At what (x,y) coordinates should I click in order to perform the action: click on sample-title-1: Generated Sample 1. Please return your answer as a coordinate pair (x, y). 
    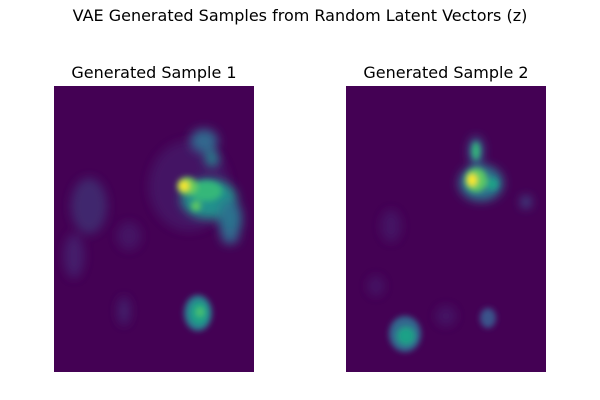
    Looking at the image, I should click on (154, 72).